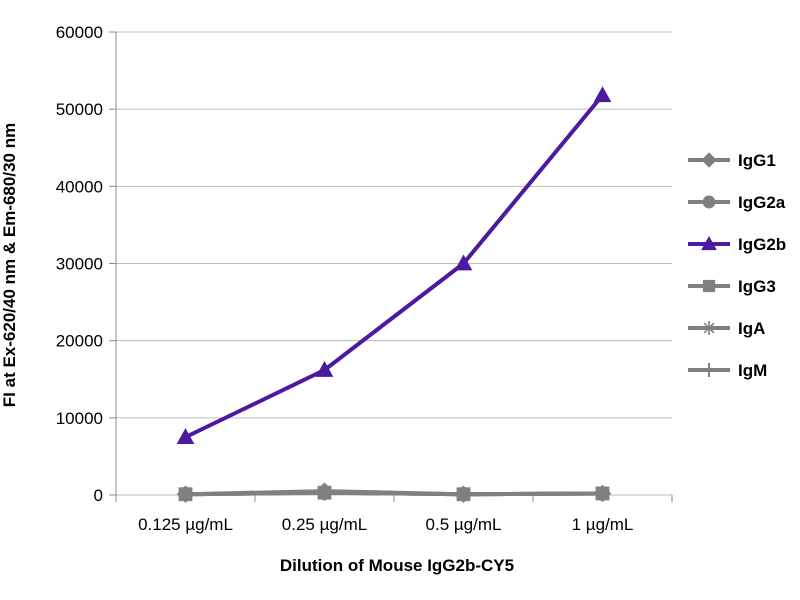 This screenshot has height=600, width=800. Describe the element at coordinates (752, 370) in the screenshot. I see `legend-label: IgM` at that location.